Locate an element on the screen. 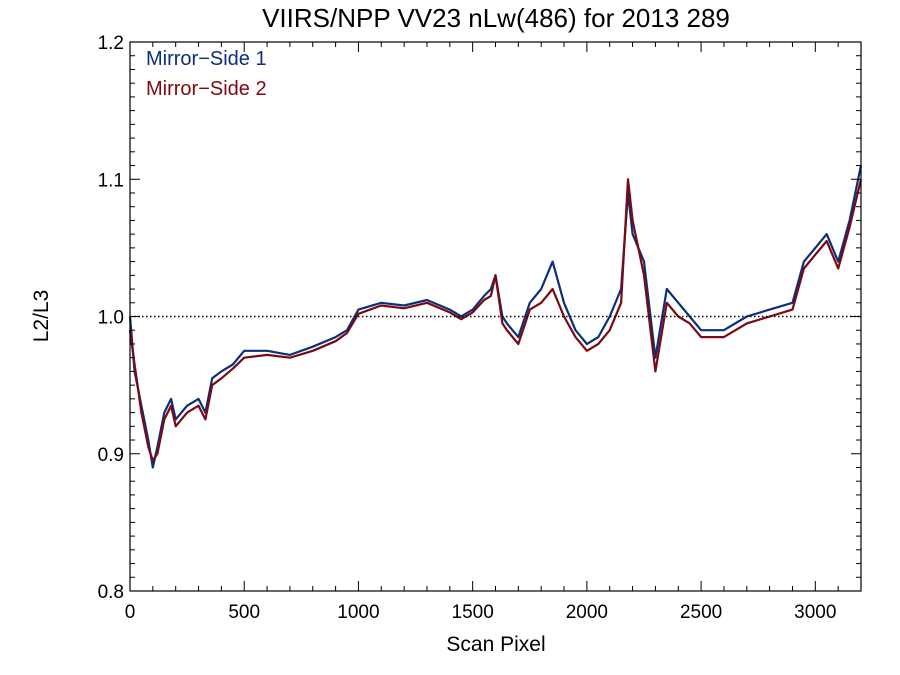 The image size is (900, 675). x-tick-label: 2500 is located at coordinates (701, 612).